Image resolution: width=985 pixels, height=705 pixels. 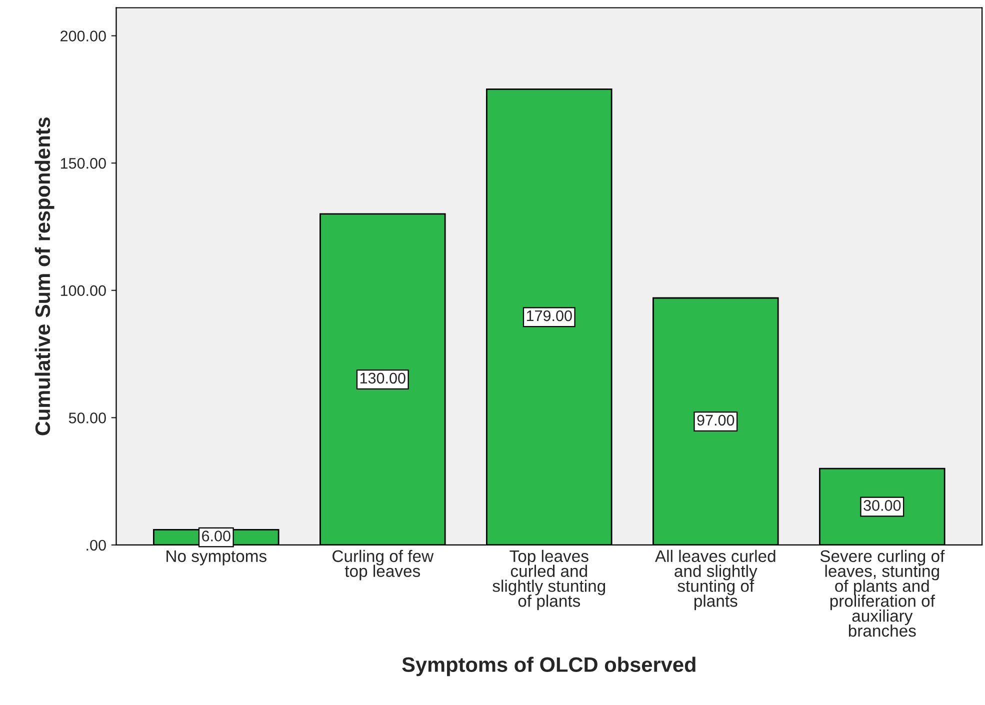 I want to click on x-tick-label: No symptoms, so click(x=216, y=558).